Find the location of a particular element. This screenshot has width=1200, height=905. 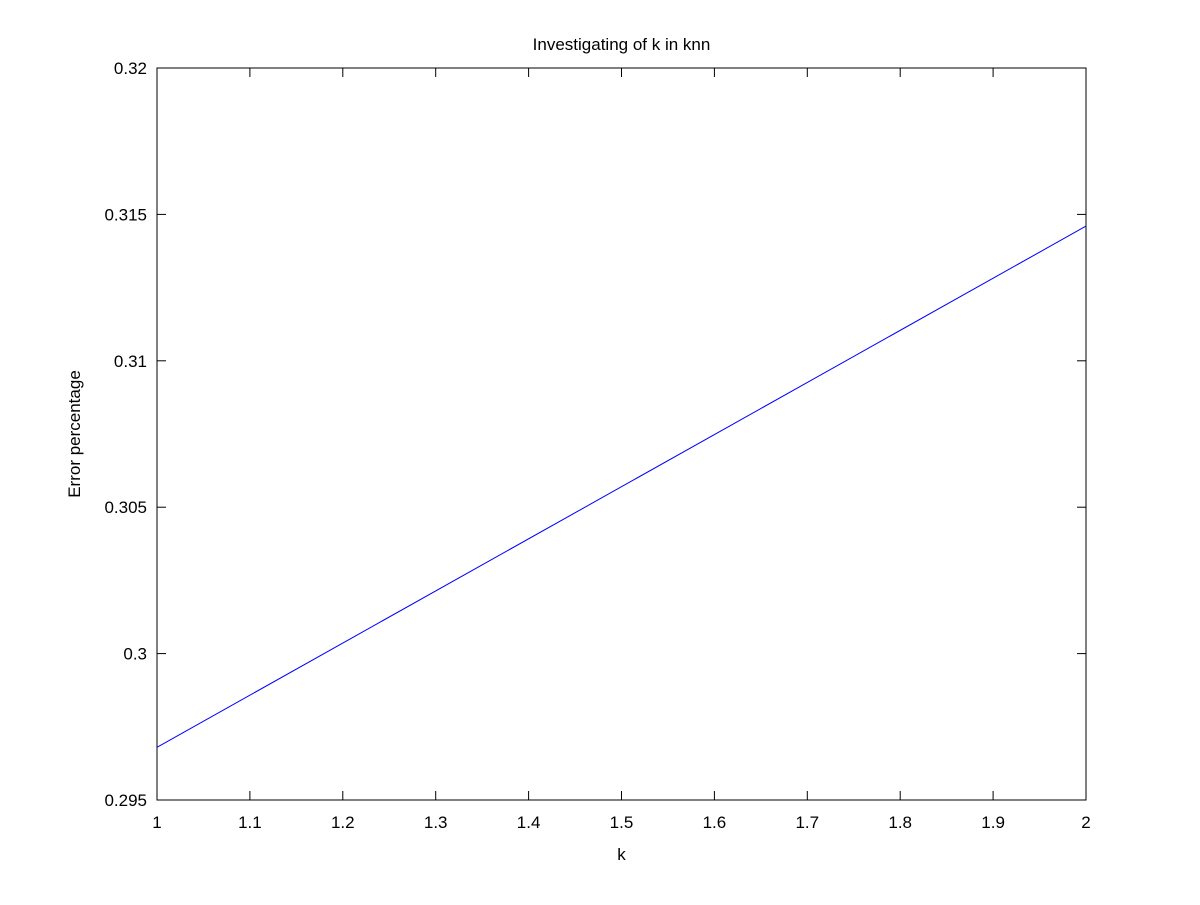

x-tick-label: 1.5 is located at coordinates (622, 822).